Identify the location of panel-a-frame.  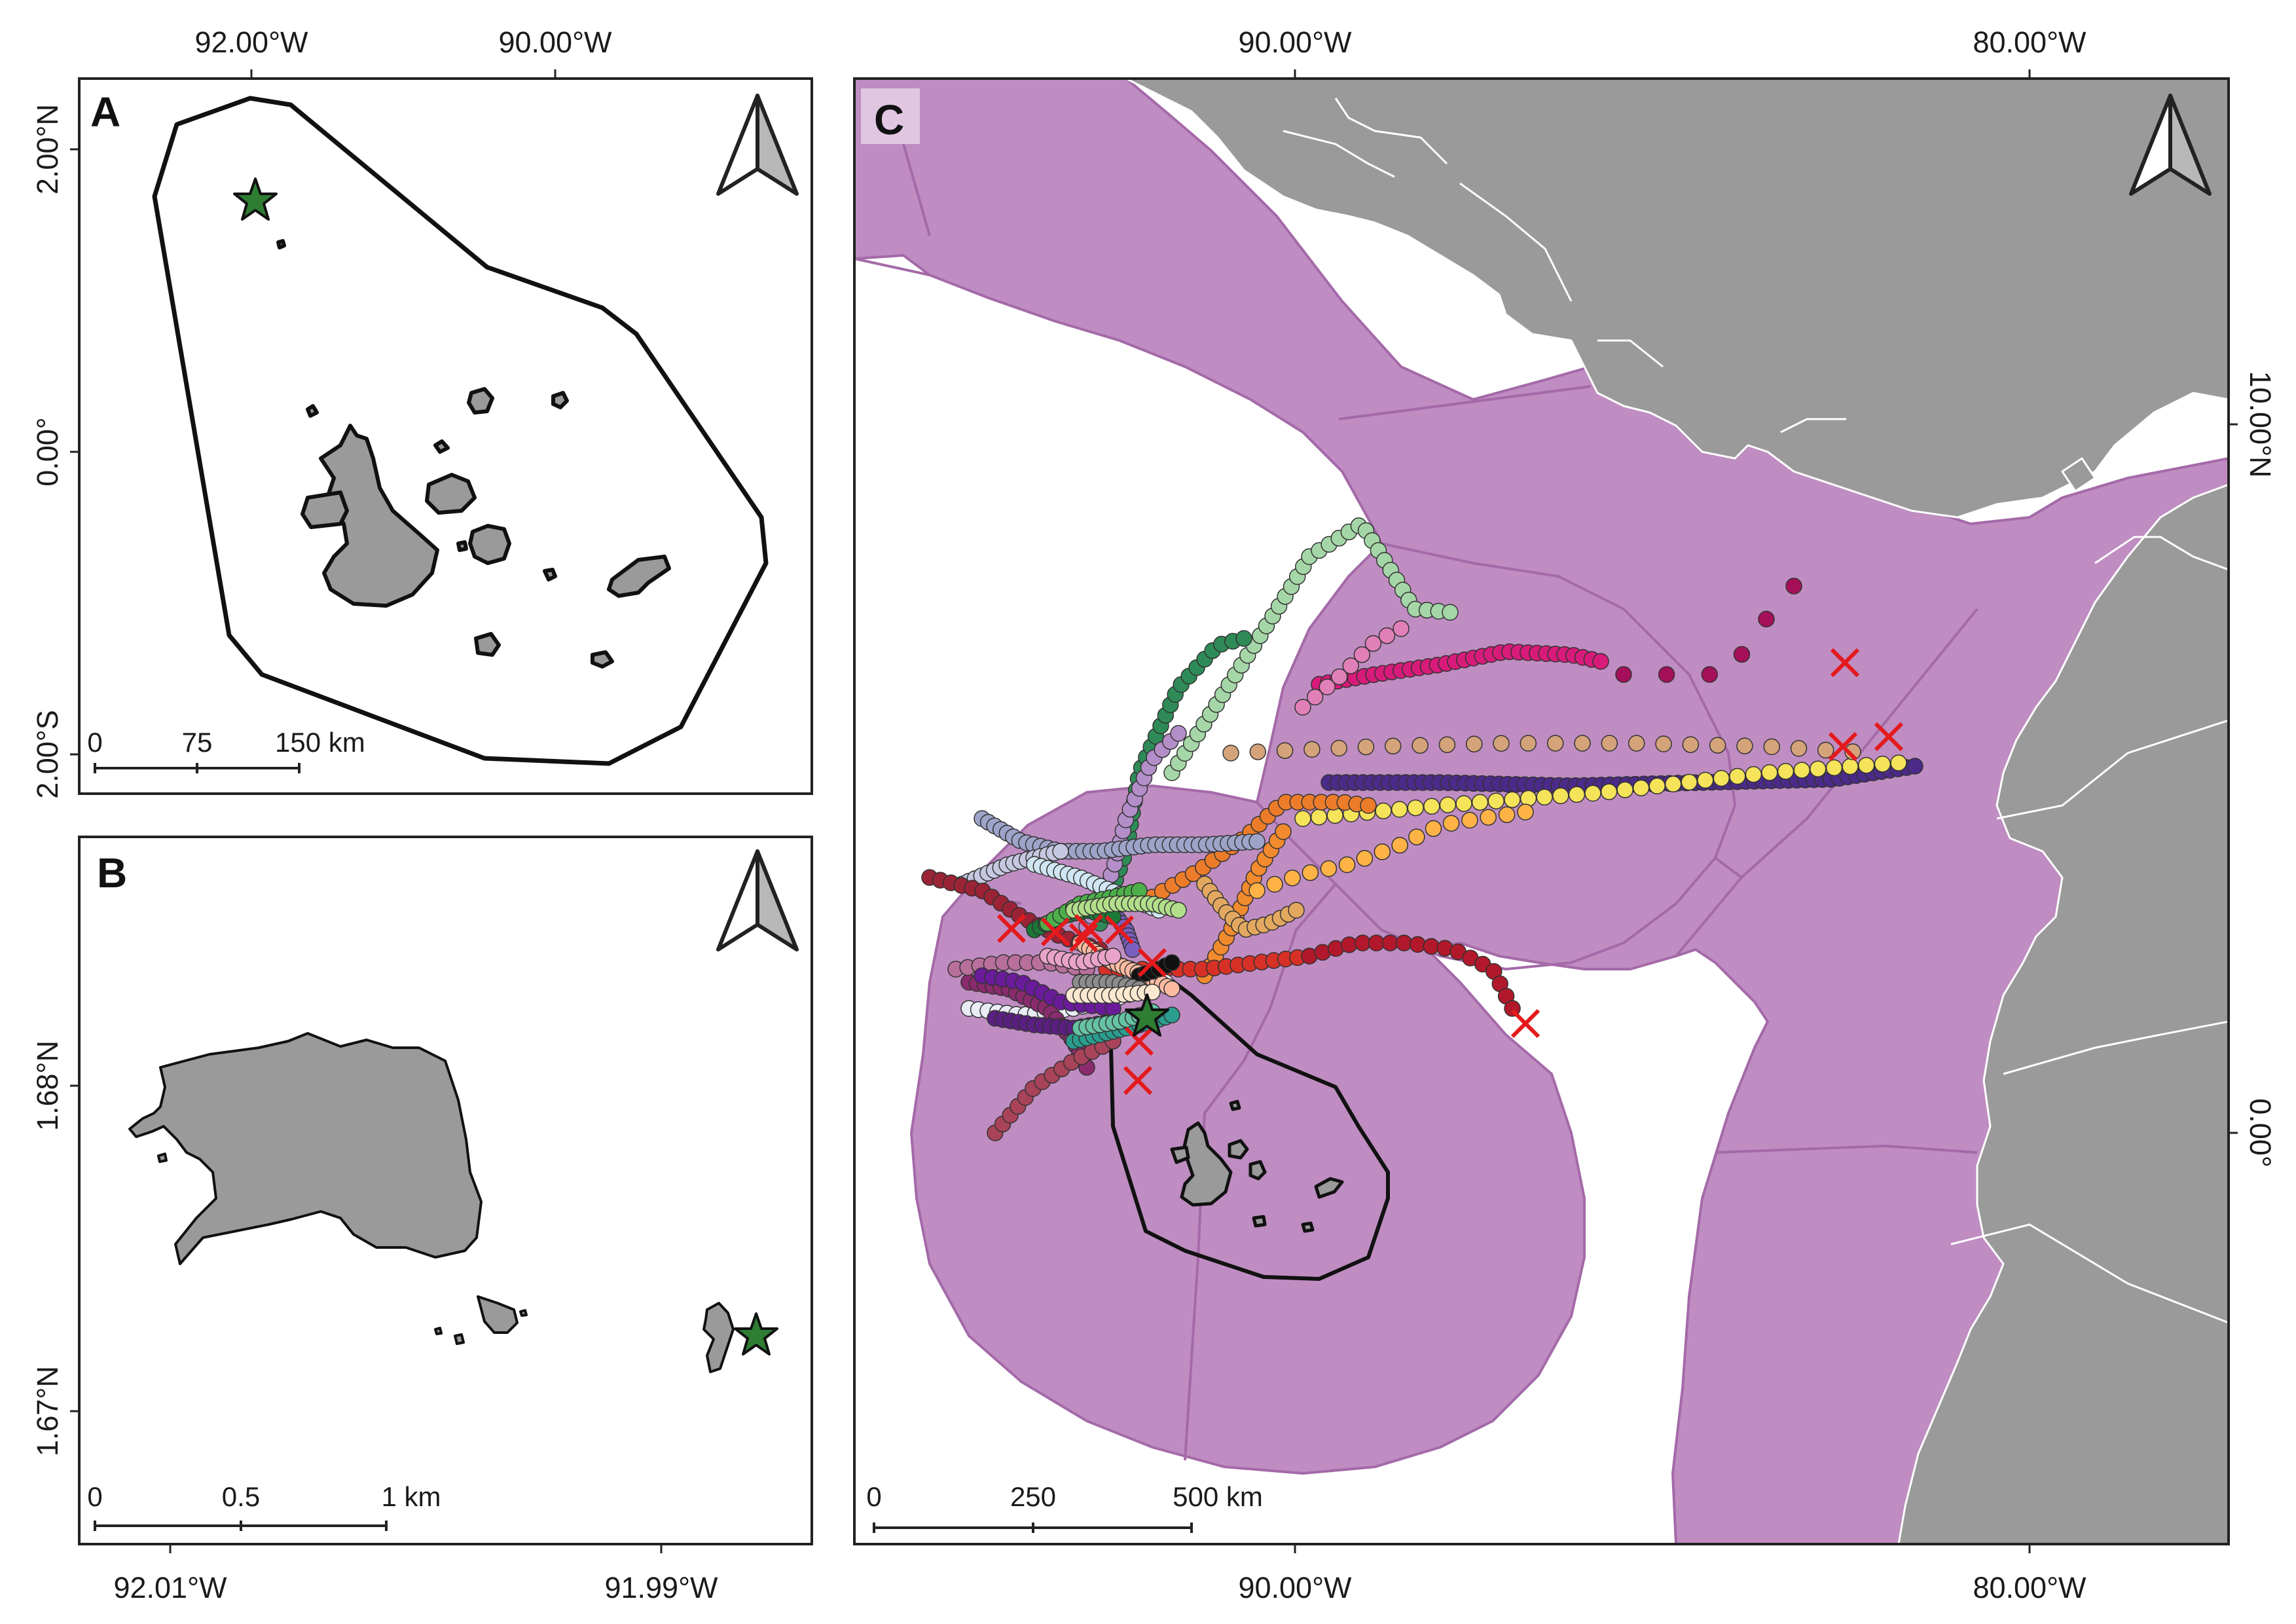
(445, 436).